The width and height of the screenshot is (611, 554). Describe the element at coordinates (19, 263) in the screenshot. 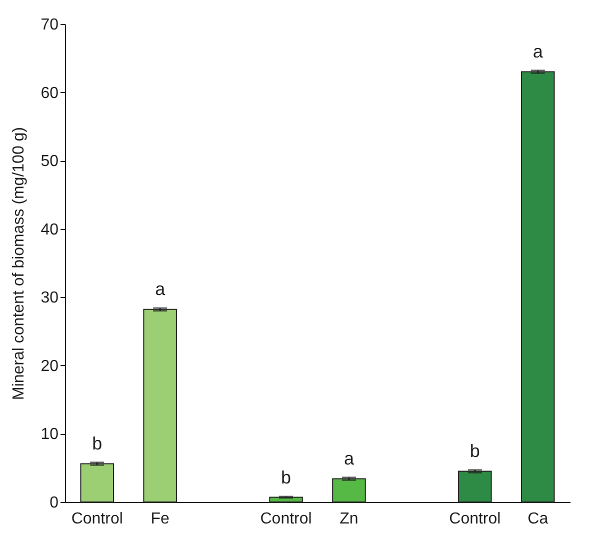

I see `y-axis-title: Mineral content of biomass (mg/100 g)` at that location.